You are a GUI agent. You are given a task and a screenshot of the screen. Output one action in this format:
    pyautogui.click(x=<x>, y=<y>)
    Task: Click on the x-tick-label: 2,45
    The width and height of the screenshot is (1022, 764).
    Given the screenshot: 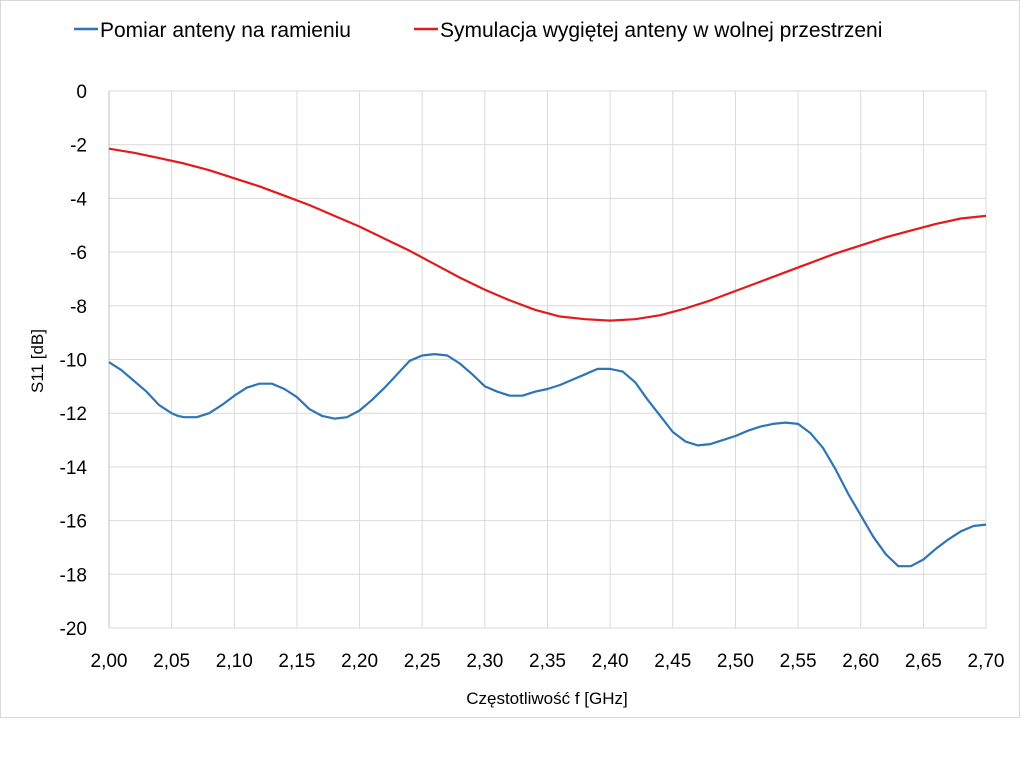 What is the action you would take?
    pyautogui.click(x=672, y=661)
    